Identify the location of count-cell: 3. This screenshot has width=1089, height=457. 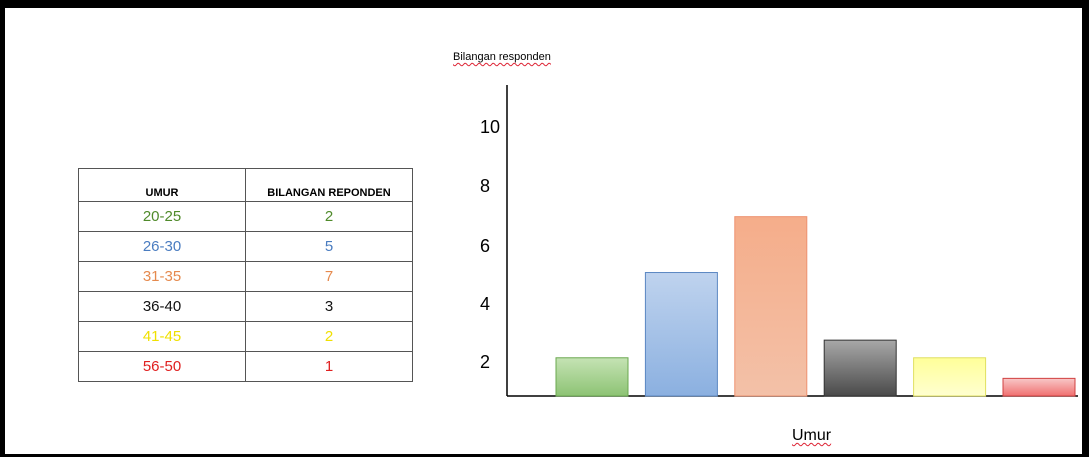
(329, 306).